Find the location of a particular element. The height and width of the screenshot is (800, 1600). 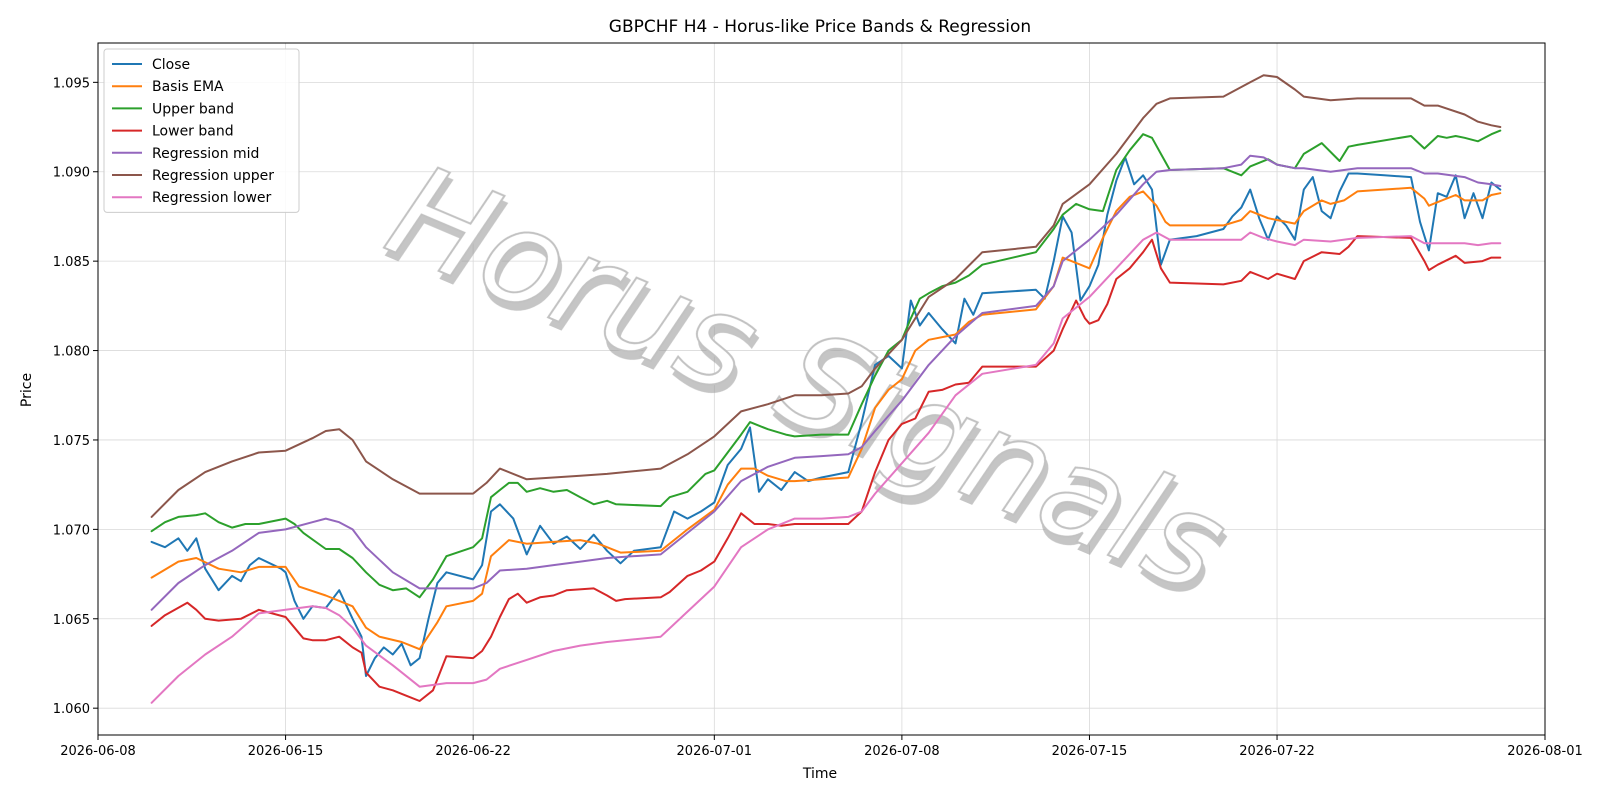

legend-label: Close is located at coordinates (171, 65).